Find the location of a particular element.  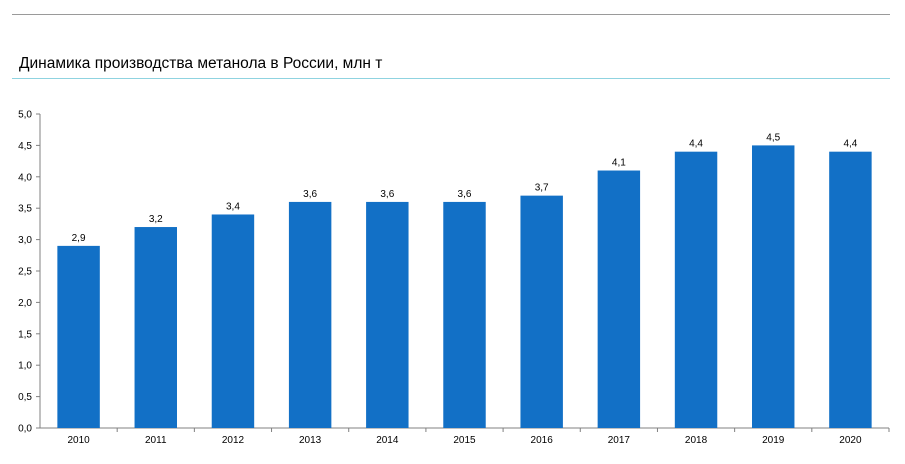

x-tick-label: 2013 is located at coordinates (310, 440).